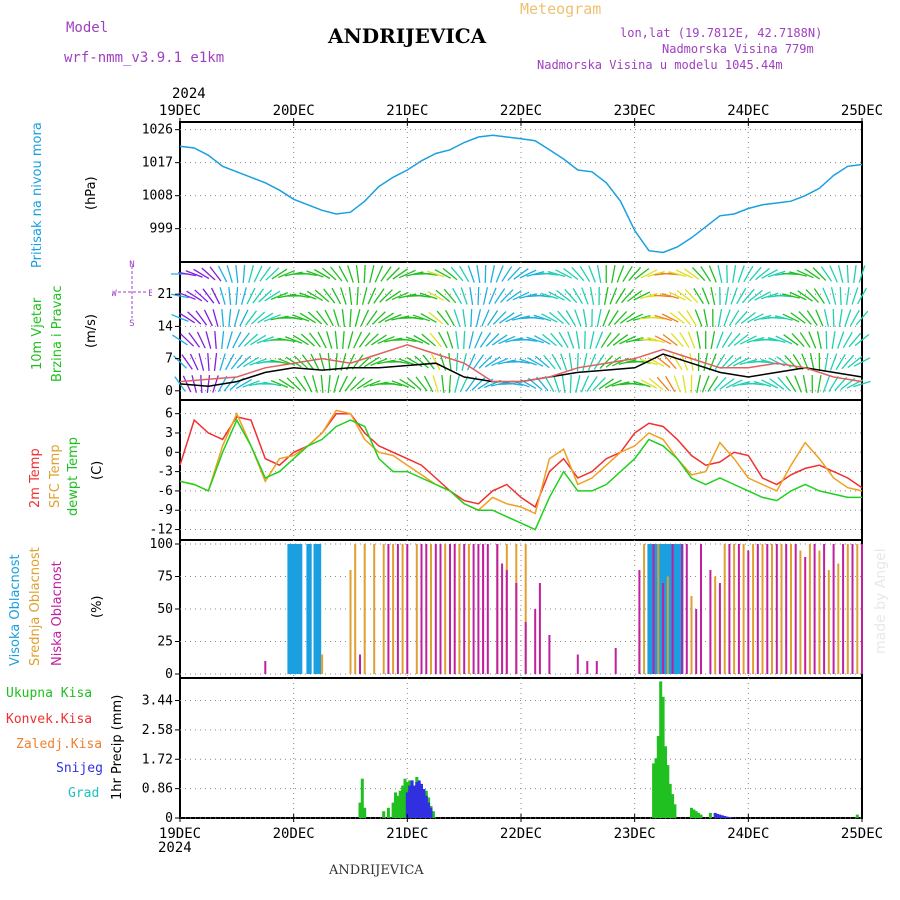 The image size is (900, 900). What do you see at coordinates (157, 759) in the screenshot?
I see `precip-ytick-label: 1.72` at bounding box center [157, 759].